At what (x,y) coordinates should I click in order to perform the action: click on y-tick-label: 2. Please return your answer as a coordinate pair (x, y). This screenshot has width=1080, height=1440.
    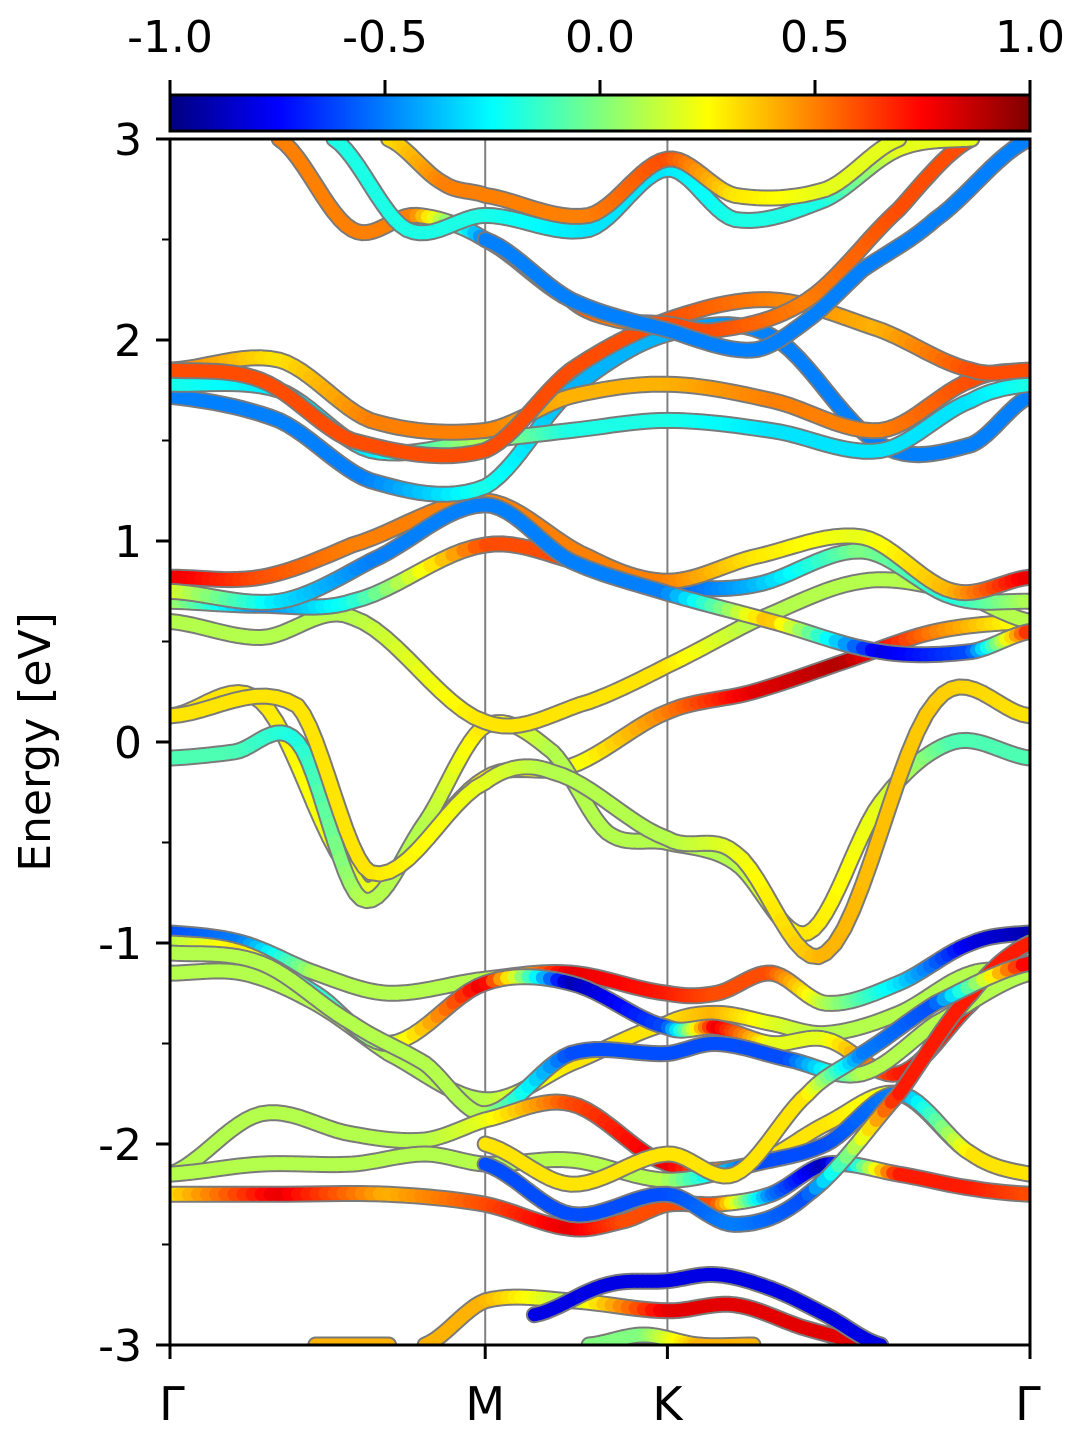
    Looking at the image, I should click on (128, 341).